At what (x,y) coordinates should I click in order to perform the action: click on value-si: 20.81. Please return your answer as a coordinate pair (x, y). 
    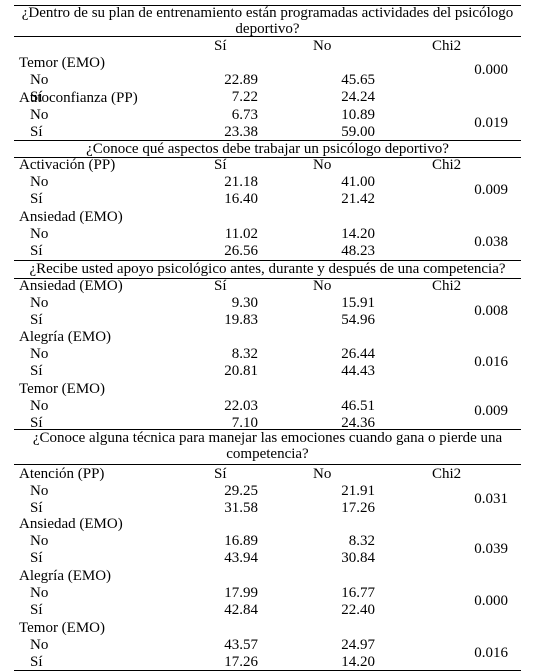
    Looking at the image, I should click on (241, 371).